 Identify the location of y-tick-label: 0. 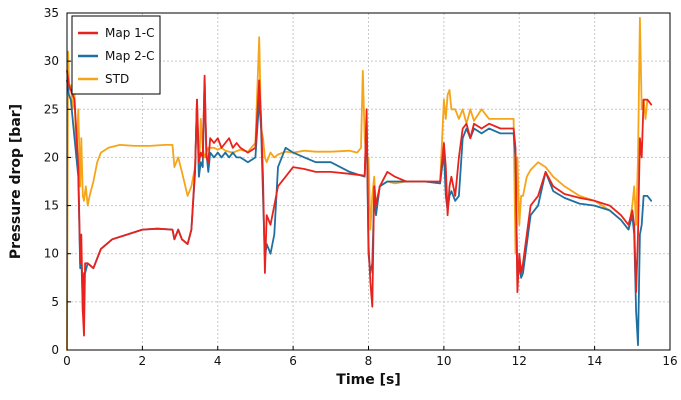
(55, 350).